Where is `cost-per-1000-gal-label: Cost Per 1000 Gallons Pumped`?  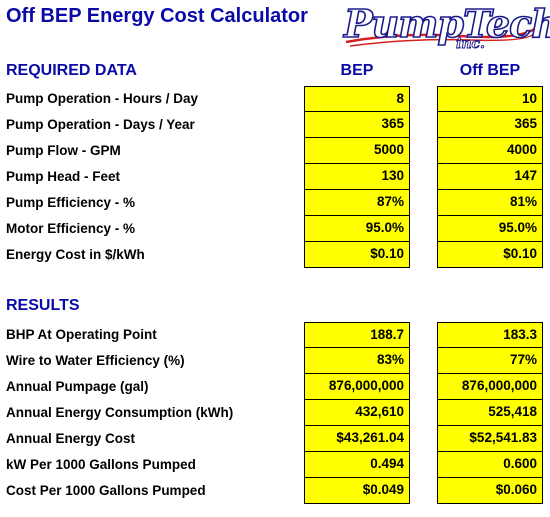
cost-per-1000-gal-label: Cost Per 1000 Gallons Pumped is located at coordinates (106, 490).